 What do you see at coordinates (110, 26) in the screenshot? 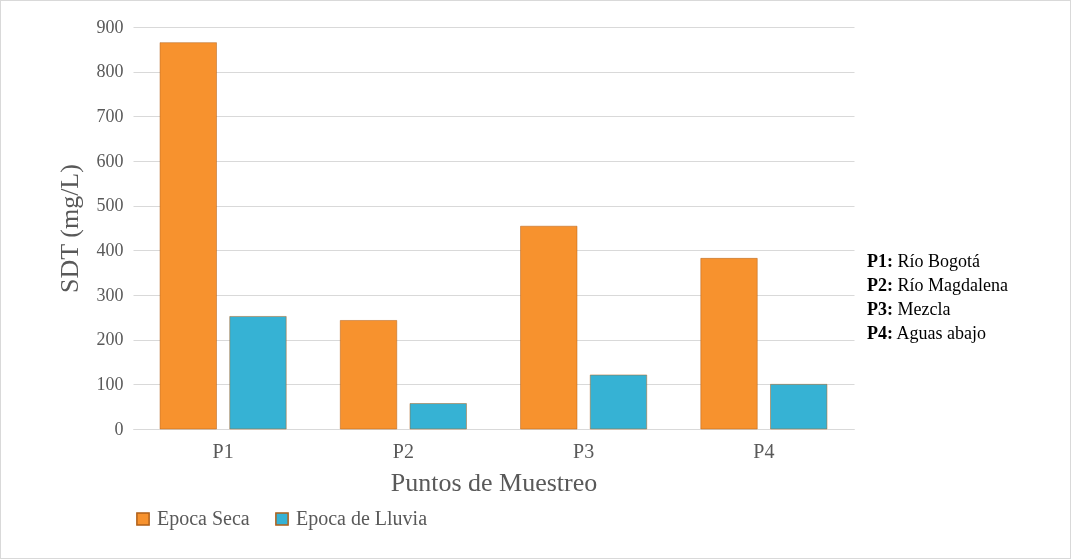
I see `y-tick-label: 900` at bounding box center [110, 26].